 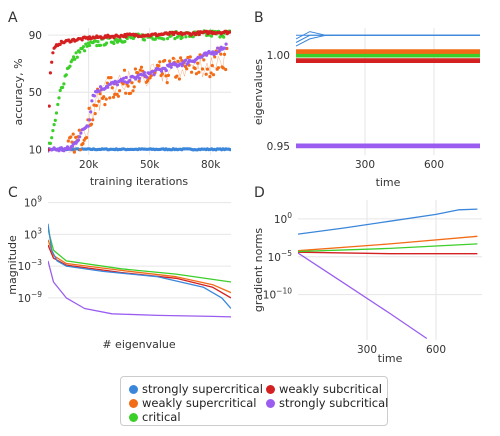 What do you see at coordinates (139, 266) in the screenshot?
I see `series-weakly-supercritical` at bounding box center [139, 266].